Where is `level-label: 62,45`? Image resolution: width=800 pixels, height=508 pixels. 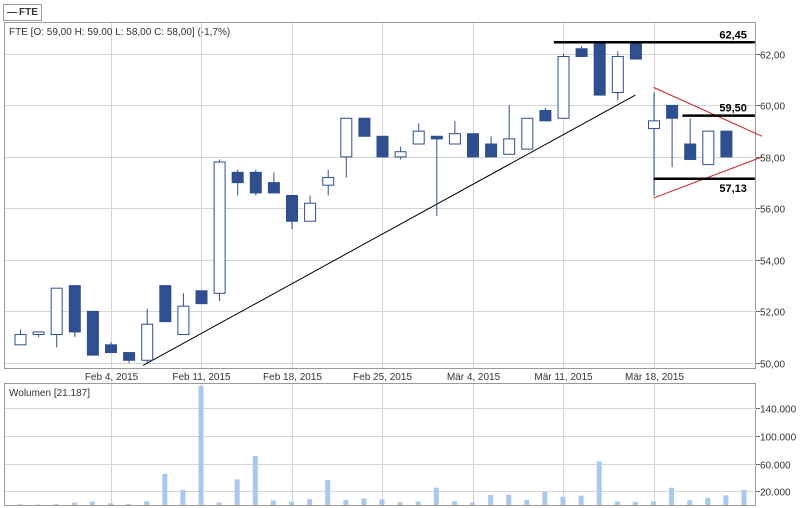 level-label: 62,45 is located at coordinates (733, 35).